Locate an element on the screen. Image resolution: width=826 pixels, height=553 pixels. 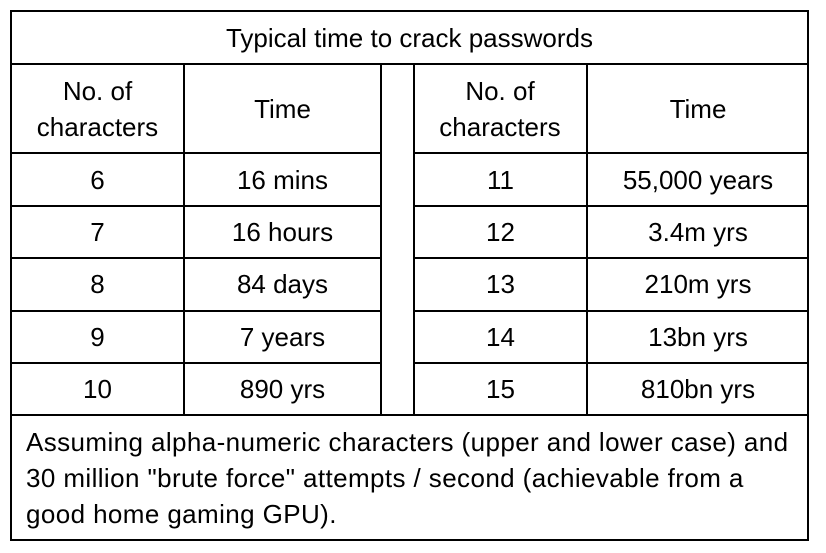
time-cell: 890 yrs is located at coordinates (282, 389).